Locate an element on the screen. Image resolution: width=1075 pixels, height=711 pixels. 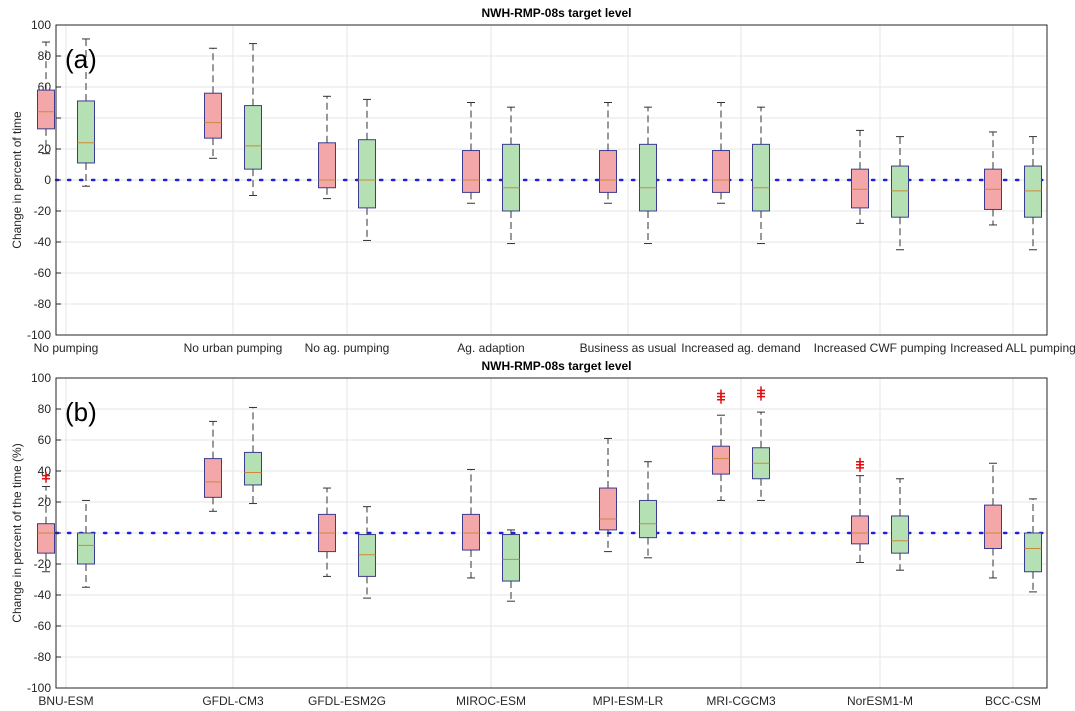
x-tick-label: Business as usual is located at coordinates (628, 348).